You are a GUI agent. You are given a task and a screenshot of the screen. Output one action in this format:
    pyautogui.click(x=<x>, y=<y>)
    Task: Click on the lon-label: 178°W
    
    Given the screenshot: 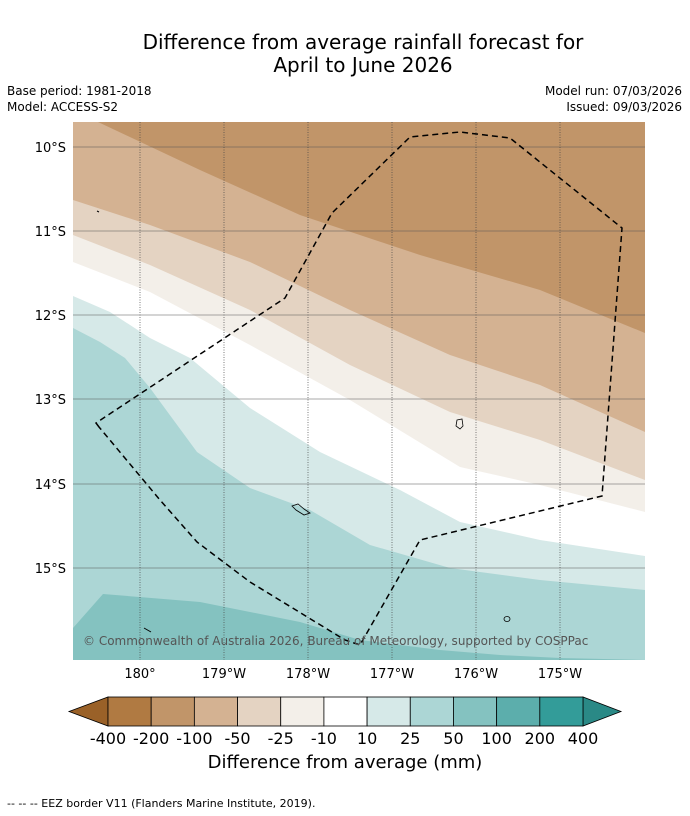 What is the action you would take?
    pyautogui.click(x=308, y=674)
    